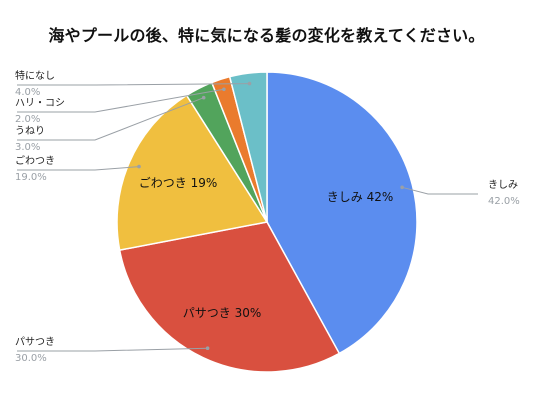 The width and height of the screenshot is (533, 400). Describe the element at coordinates (30, 131) in the screenshot. I see `slice-label-3: うねり` at that location.